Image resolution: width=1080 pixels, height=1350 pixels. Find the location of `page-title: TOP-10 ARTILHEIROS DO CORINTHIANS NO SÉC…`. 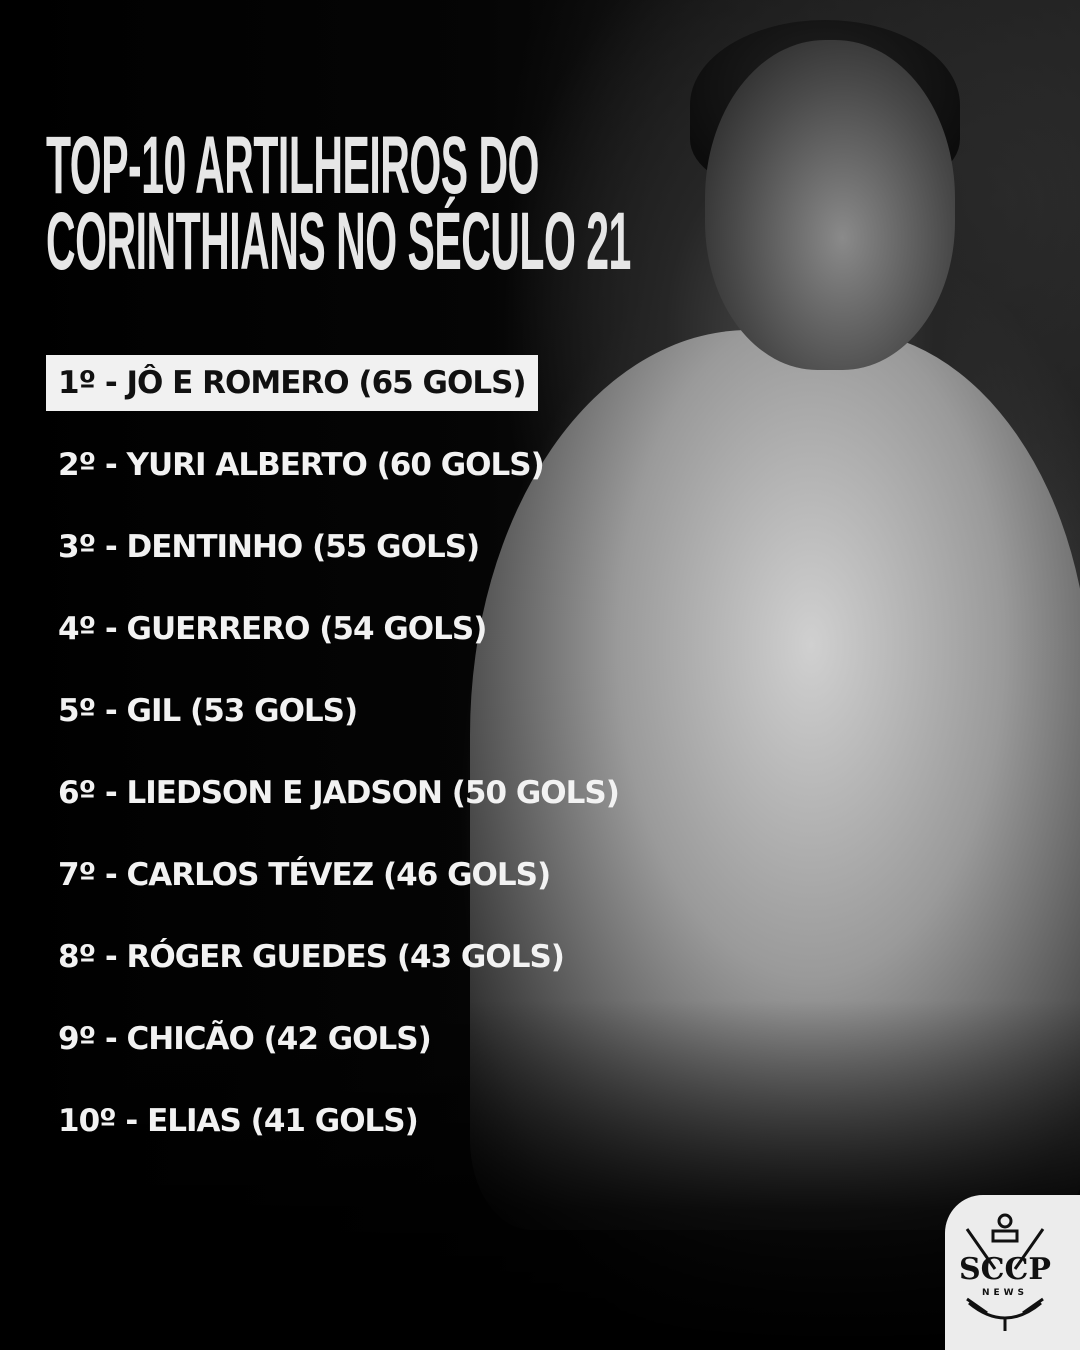

page-title: TOP-10 ARTILHEIROS DO CORINTHIANS NO SÉC… is located at coordinates (338, 203).